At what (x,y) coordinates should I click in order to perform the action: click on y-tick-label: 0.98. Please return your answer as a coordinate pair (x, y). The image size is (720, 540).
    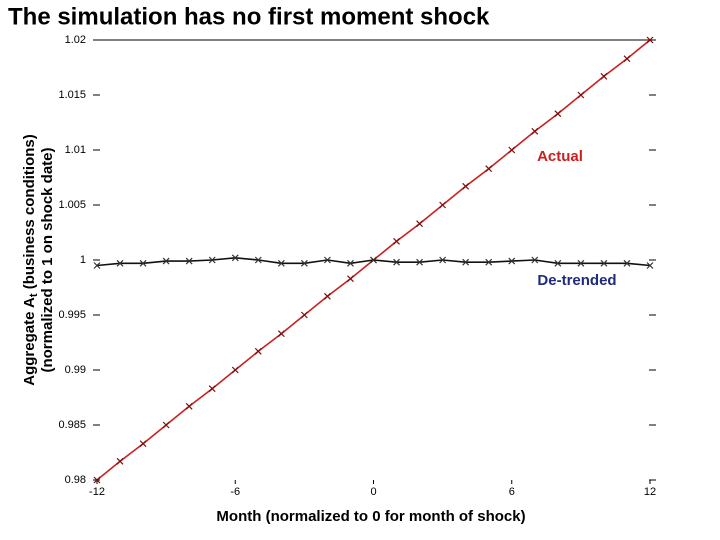
    Looking at the image, I should click on (75, 480).